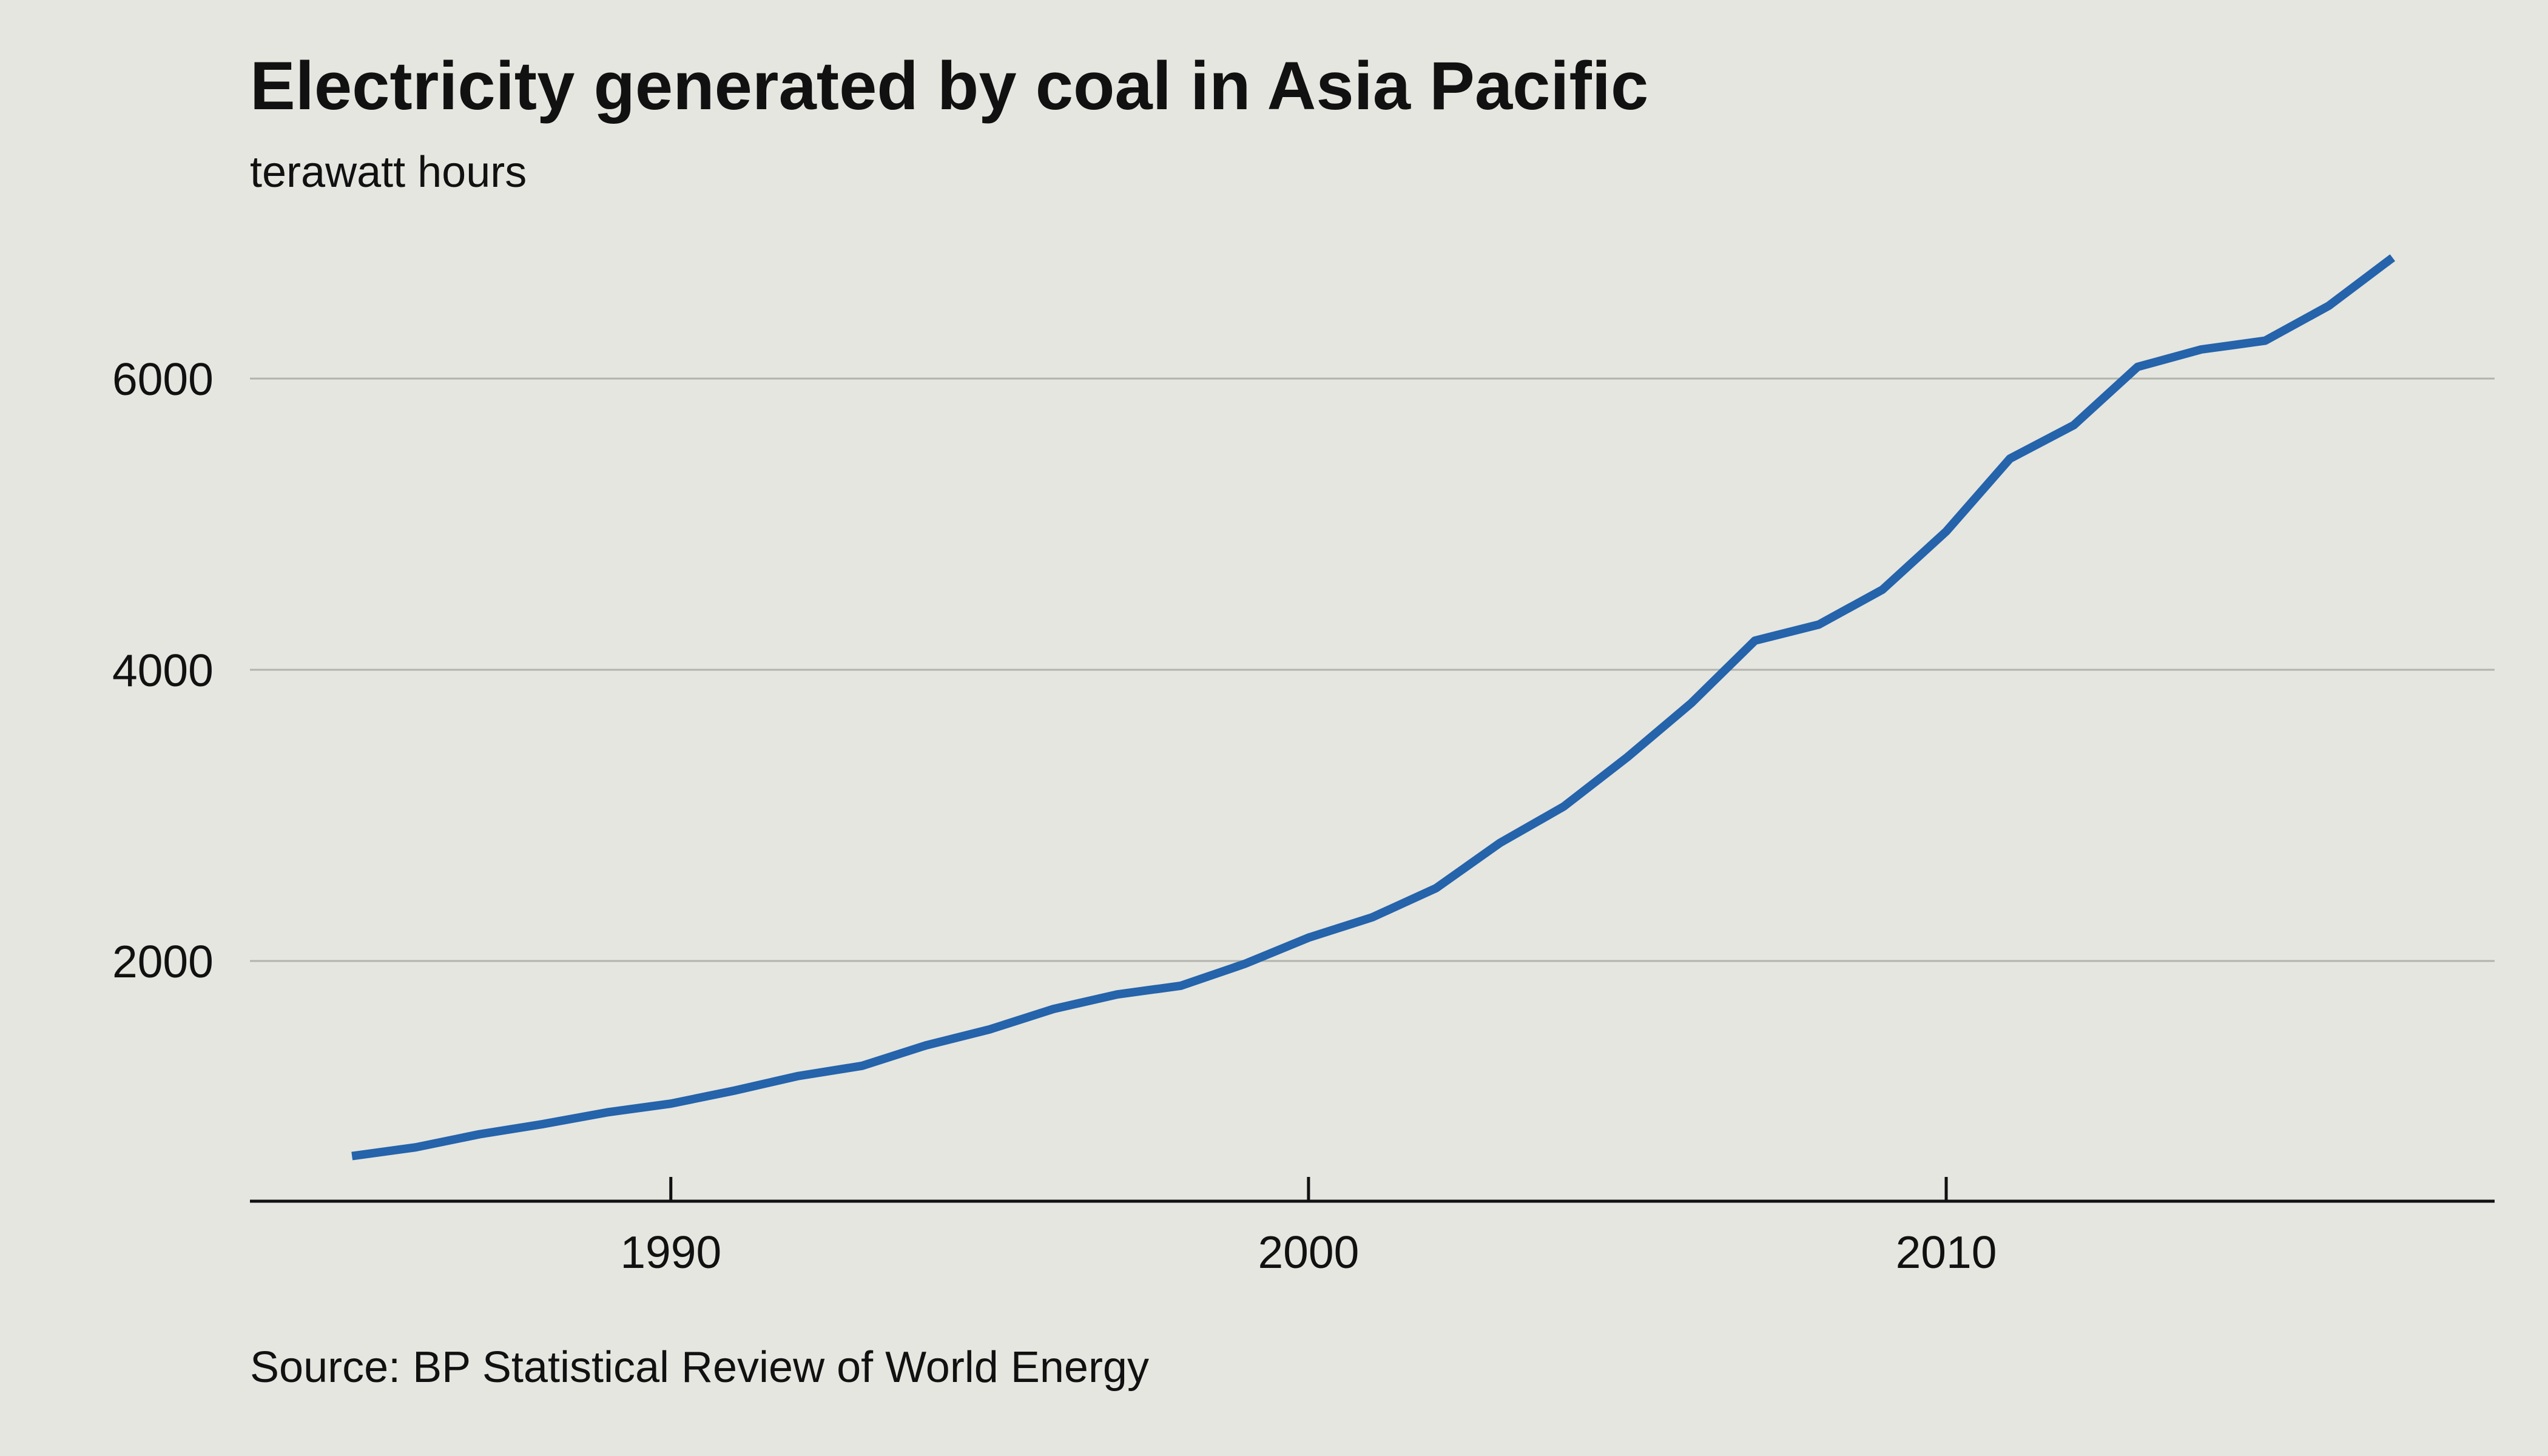 The width and height of the screenshot is (2548, 1456). What do you see at coordinates (388, 172) in the screenshot?
I see `chart-subtitle: terawatt hours` at bounding box center [388, 172].